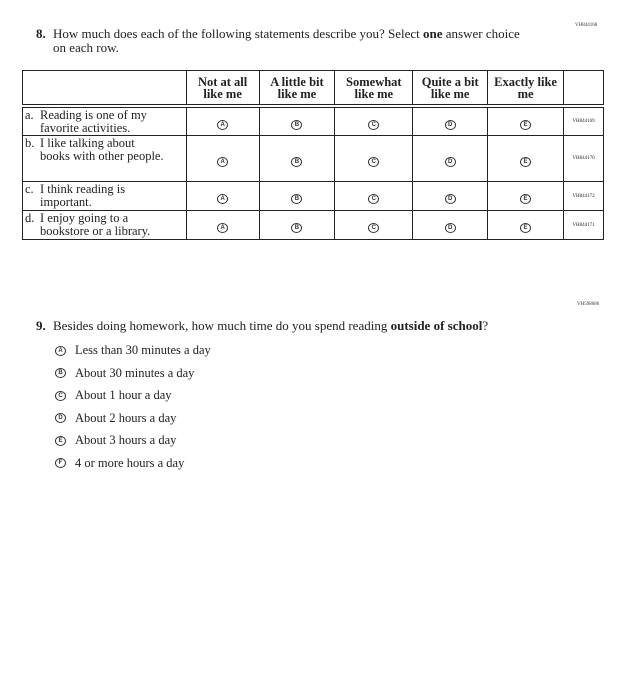 The height and width of the screenshot is (695, 625). I want to click on corner-cell, so click(104, 89).